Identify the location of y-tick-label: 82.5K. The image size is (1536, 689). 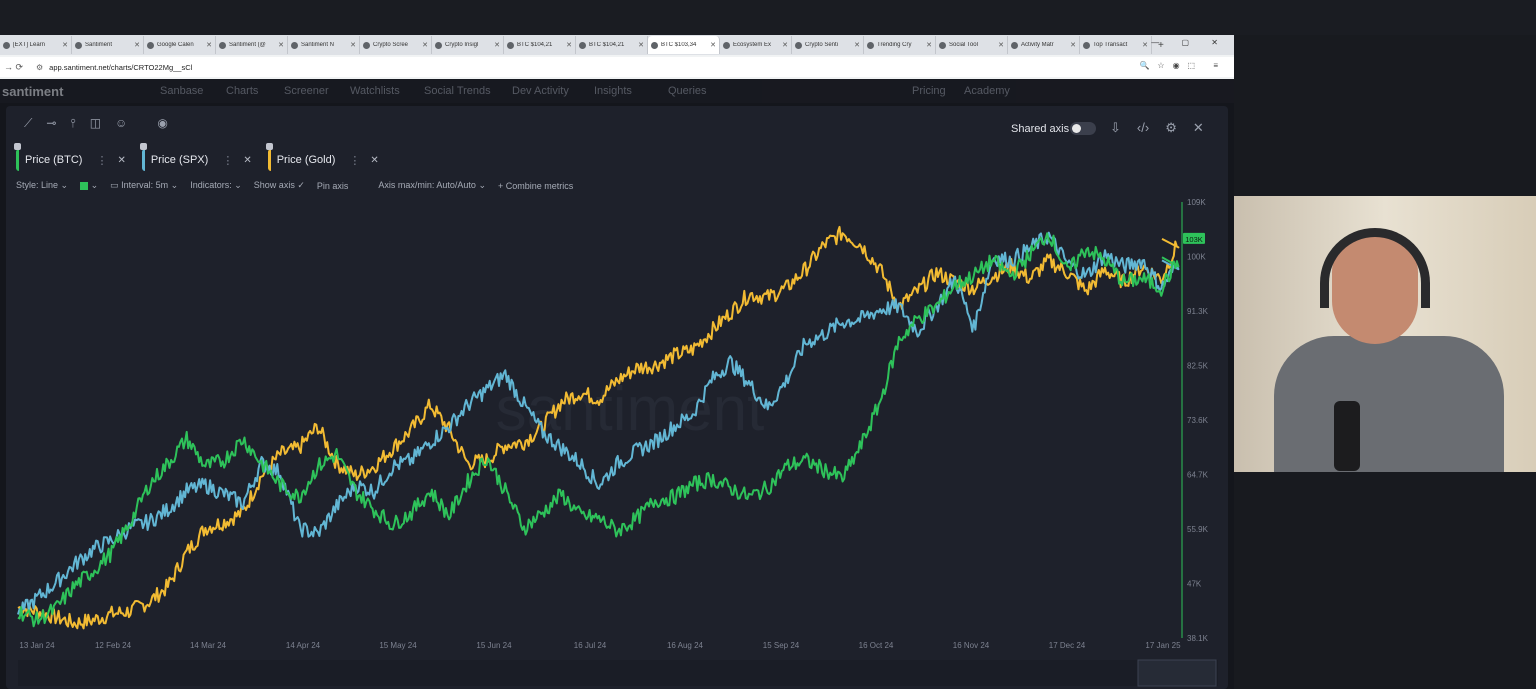
(1198, 366).